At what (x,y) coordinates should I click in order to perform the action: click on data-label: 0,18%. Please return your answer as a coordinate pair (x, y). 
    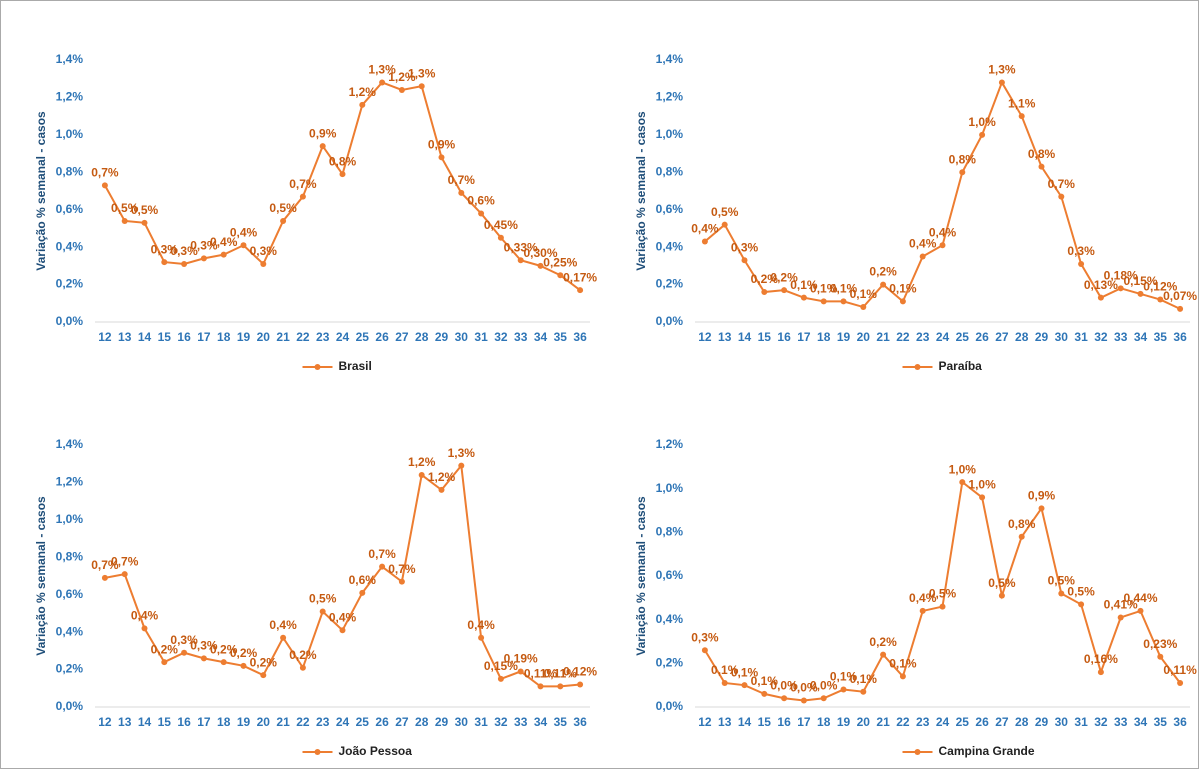
    Looking at the image, I should click on (1121, 275).